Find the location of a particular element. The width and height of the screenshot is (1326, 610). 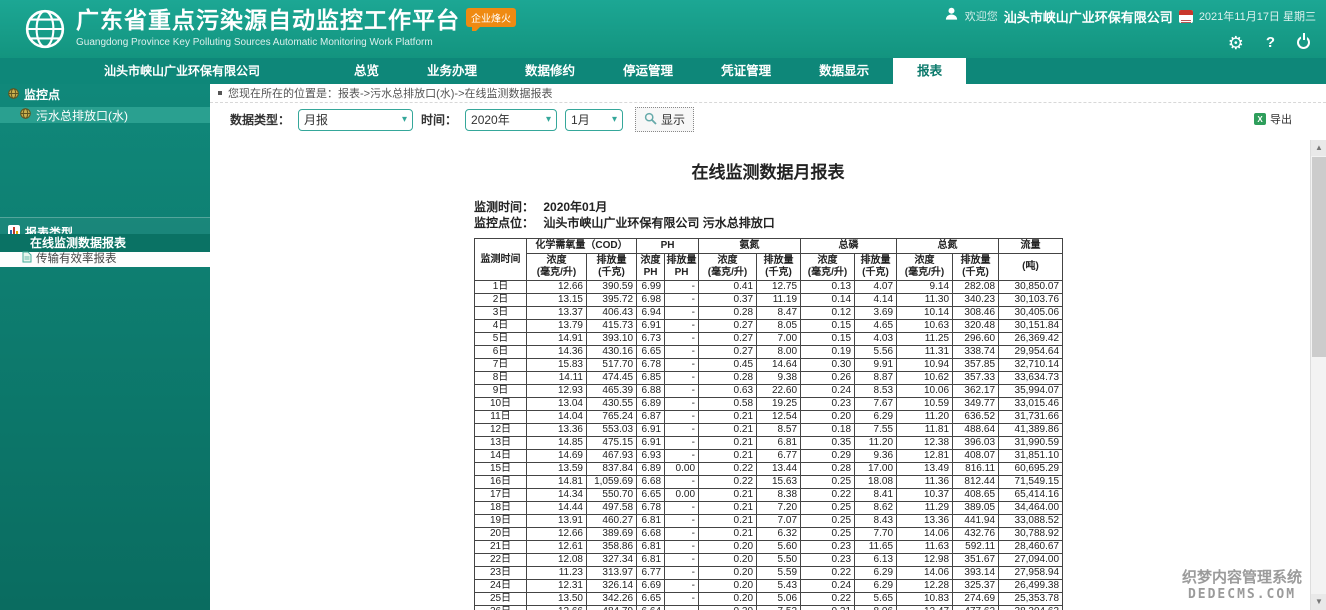

nav-item-7: 报表 is located at coordinates (930, 71).